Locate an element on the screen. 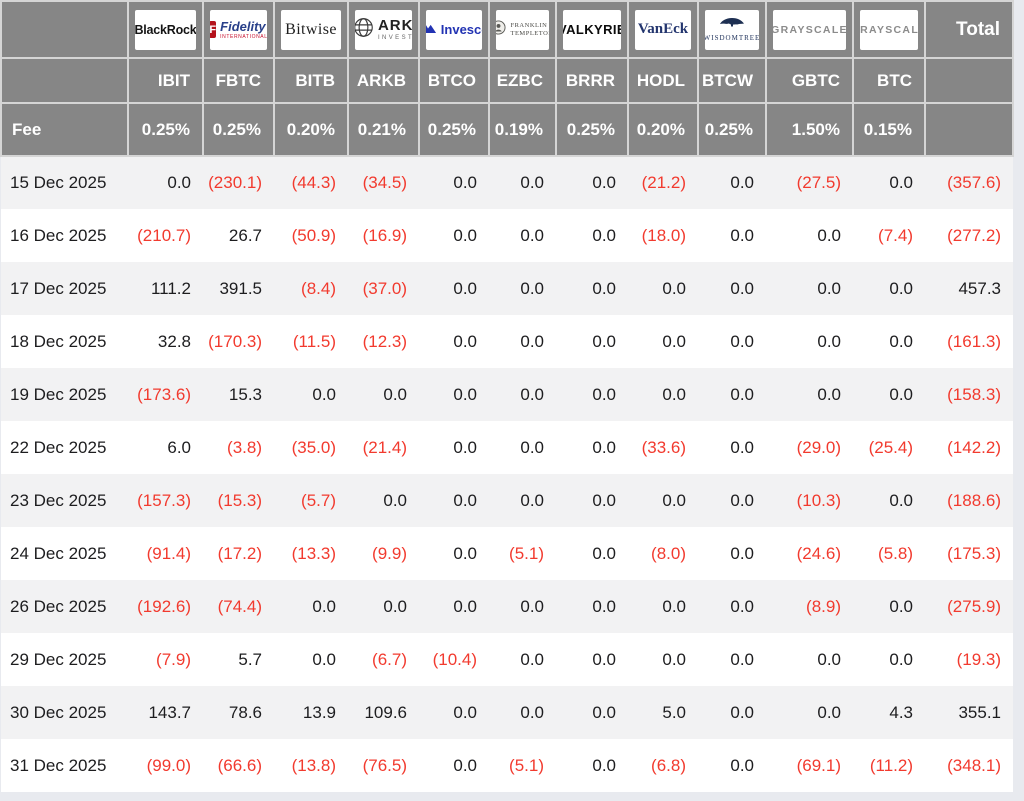  flow-value-cell: (33.6) is located at coordinates (663, 447).